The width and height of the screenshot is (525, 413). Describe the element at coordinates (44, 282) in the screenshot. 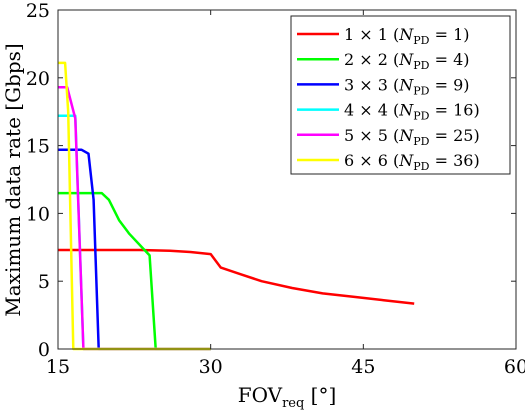

I see `y-tick-label: 5` at that location.